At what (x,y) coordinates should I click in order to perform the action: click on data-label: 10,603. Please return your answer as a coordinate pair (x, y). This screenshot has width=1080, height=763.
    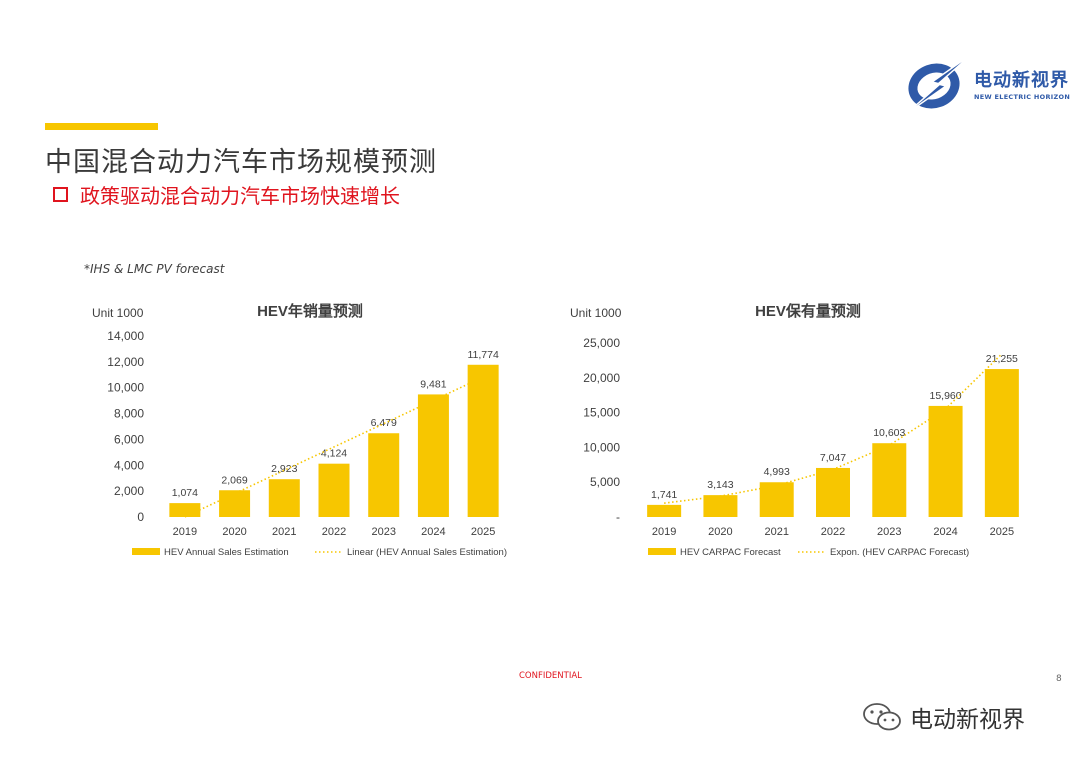
    Looking at the image, I should click on (889, 433).